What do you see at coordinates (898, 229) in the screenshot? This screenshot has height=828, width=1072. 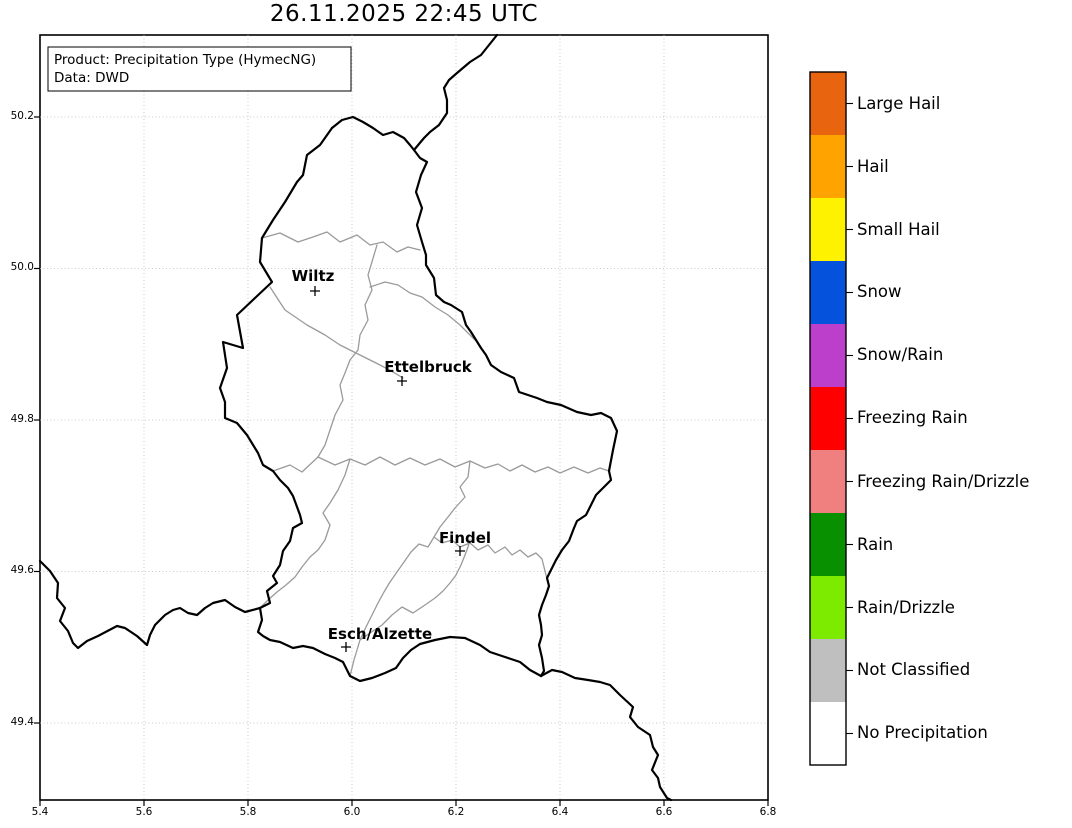 I see `legend-label-small-hail: Small Hail` at bounding box center [898, 229].